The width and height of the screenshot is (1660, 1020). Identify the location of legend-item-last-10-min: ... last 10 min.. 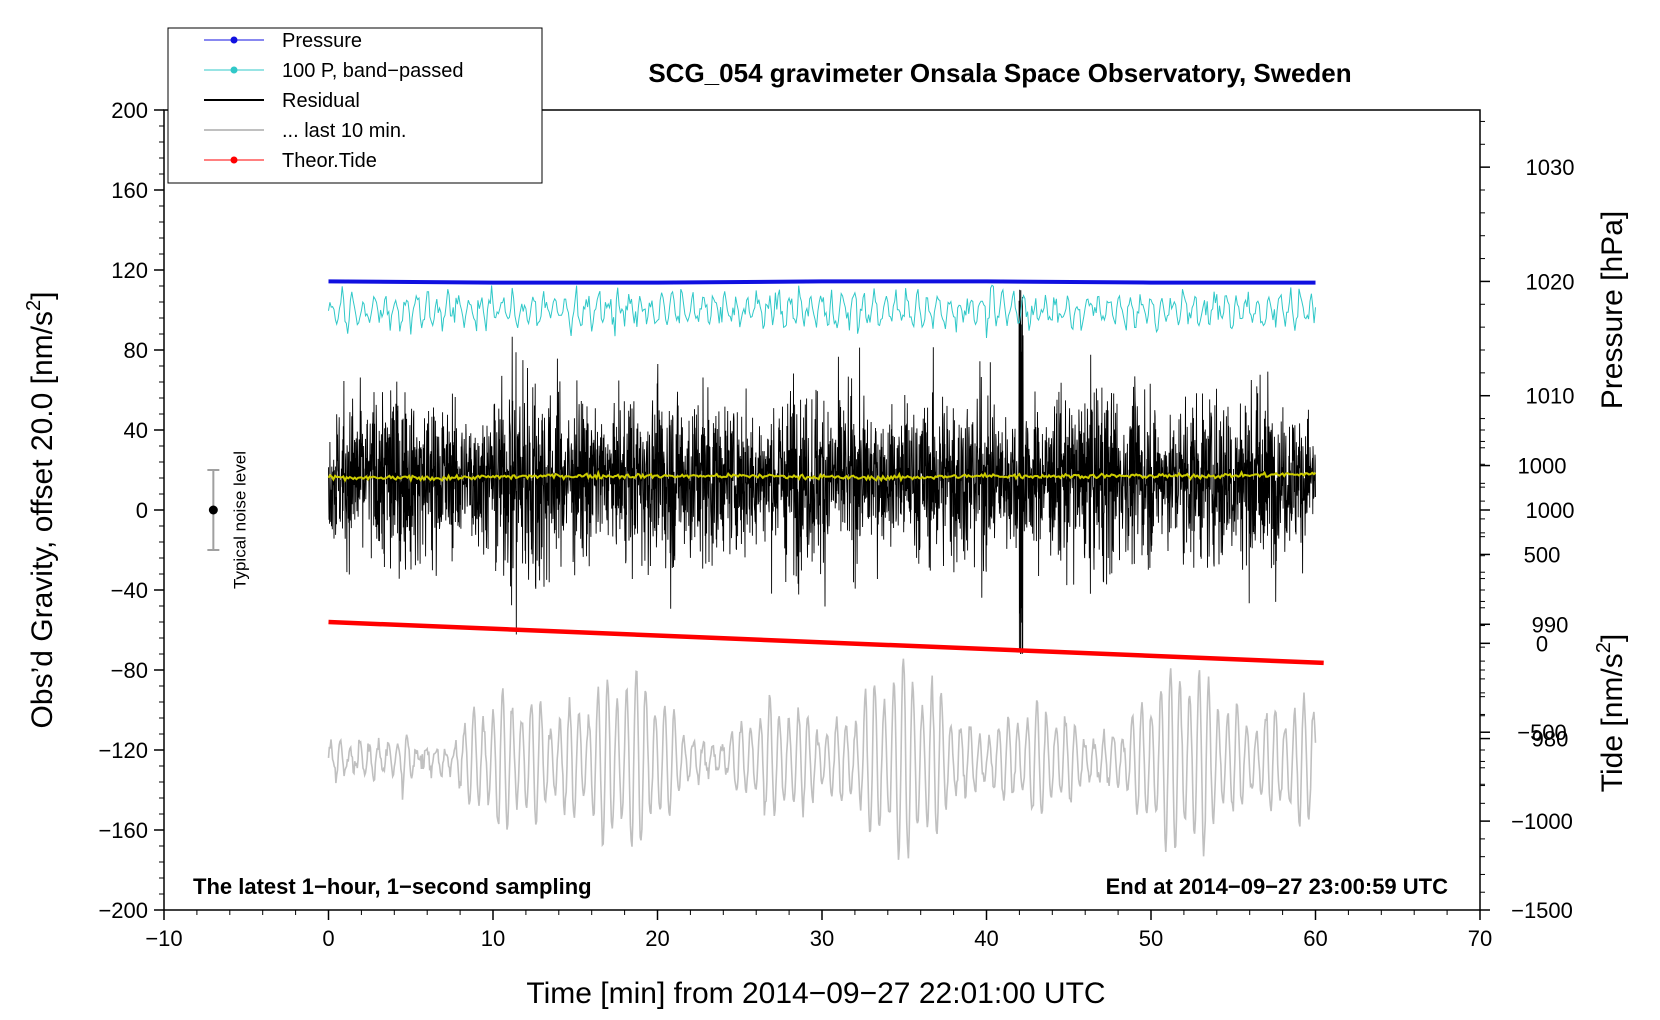
(305, 131).